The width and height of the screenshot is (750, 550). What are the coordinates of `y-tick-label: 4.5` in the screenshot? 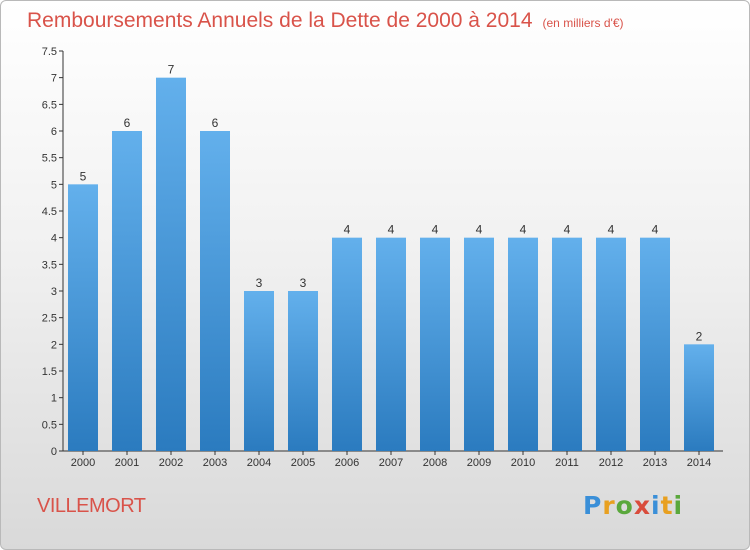 It's located at (49, 212).